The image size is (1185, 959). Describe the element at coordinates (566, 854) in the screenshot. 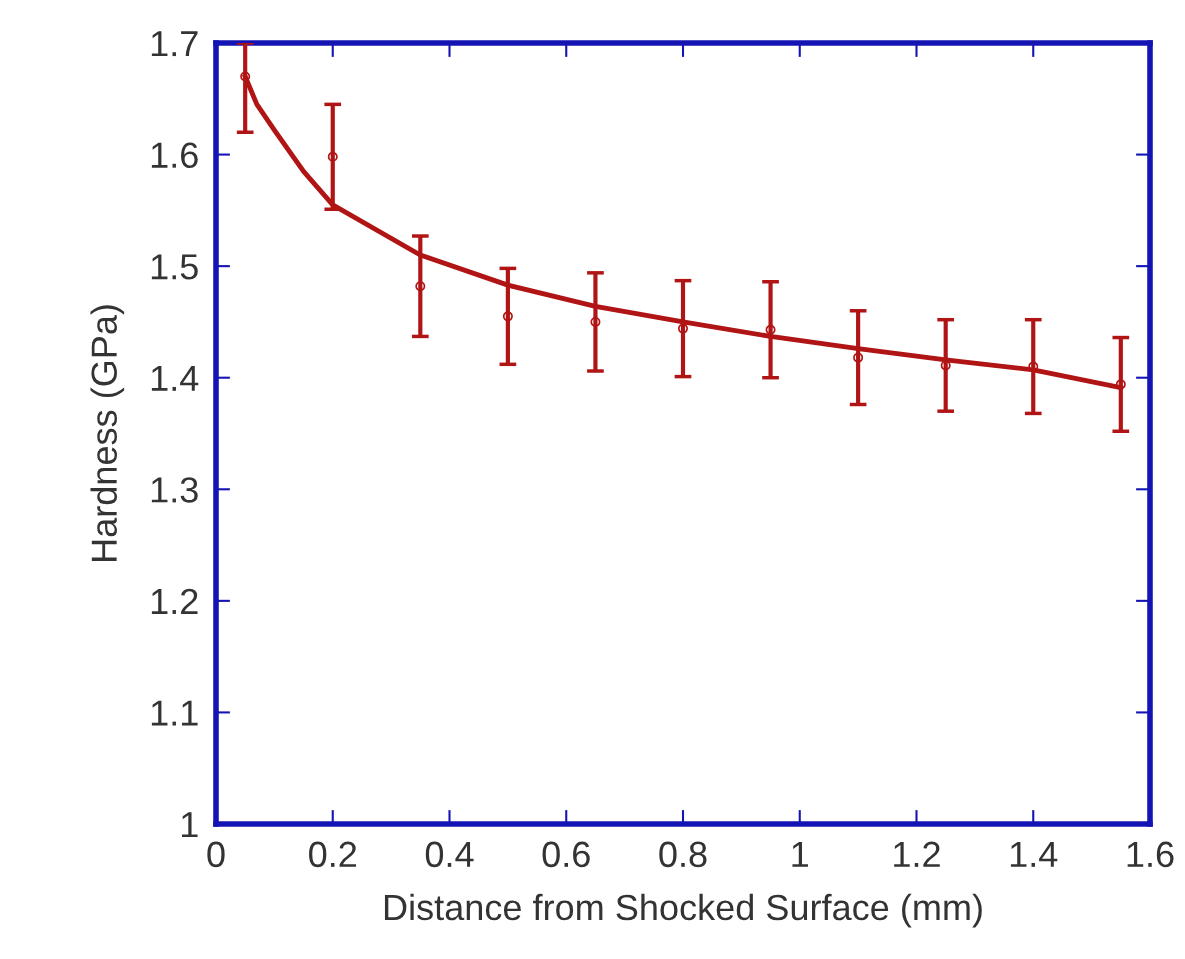

I see `x-tick-label: 0.6` at that location.